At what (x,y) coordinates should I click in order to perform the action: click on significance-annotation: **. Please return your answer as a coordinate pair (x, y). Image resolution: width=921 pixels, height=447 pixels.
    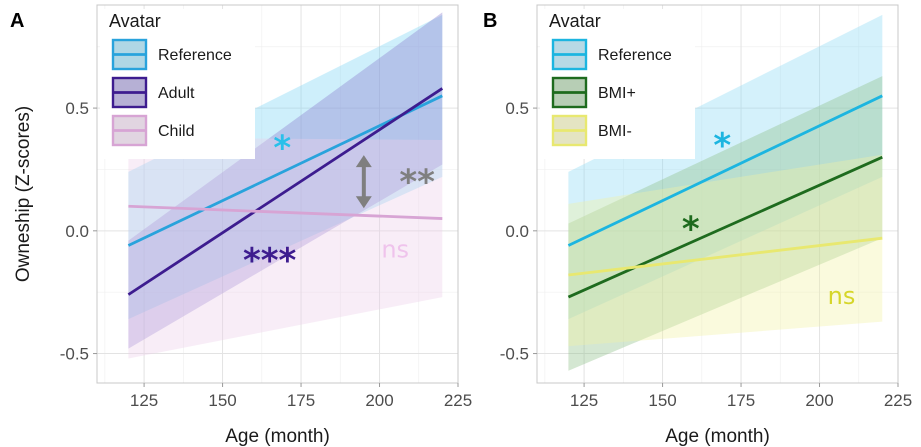
    Looking at the image, I should click on (417, 183).